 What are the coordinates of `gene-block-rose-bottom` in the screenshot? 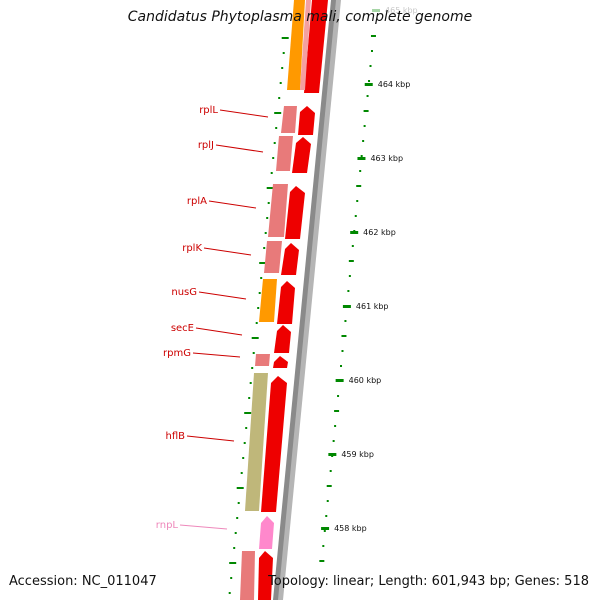 It's located at (247, 575).